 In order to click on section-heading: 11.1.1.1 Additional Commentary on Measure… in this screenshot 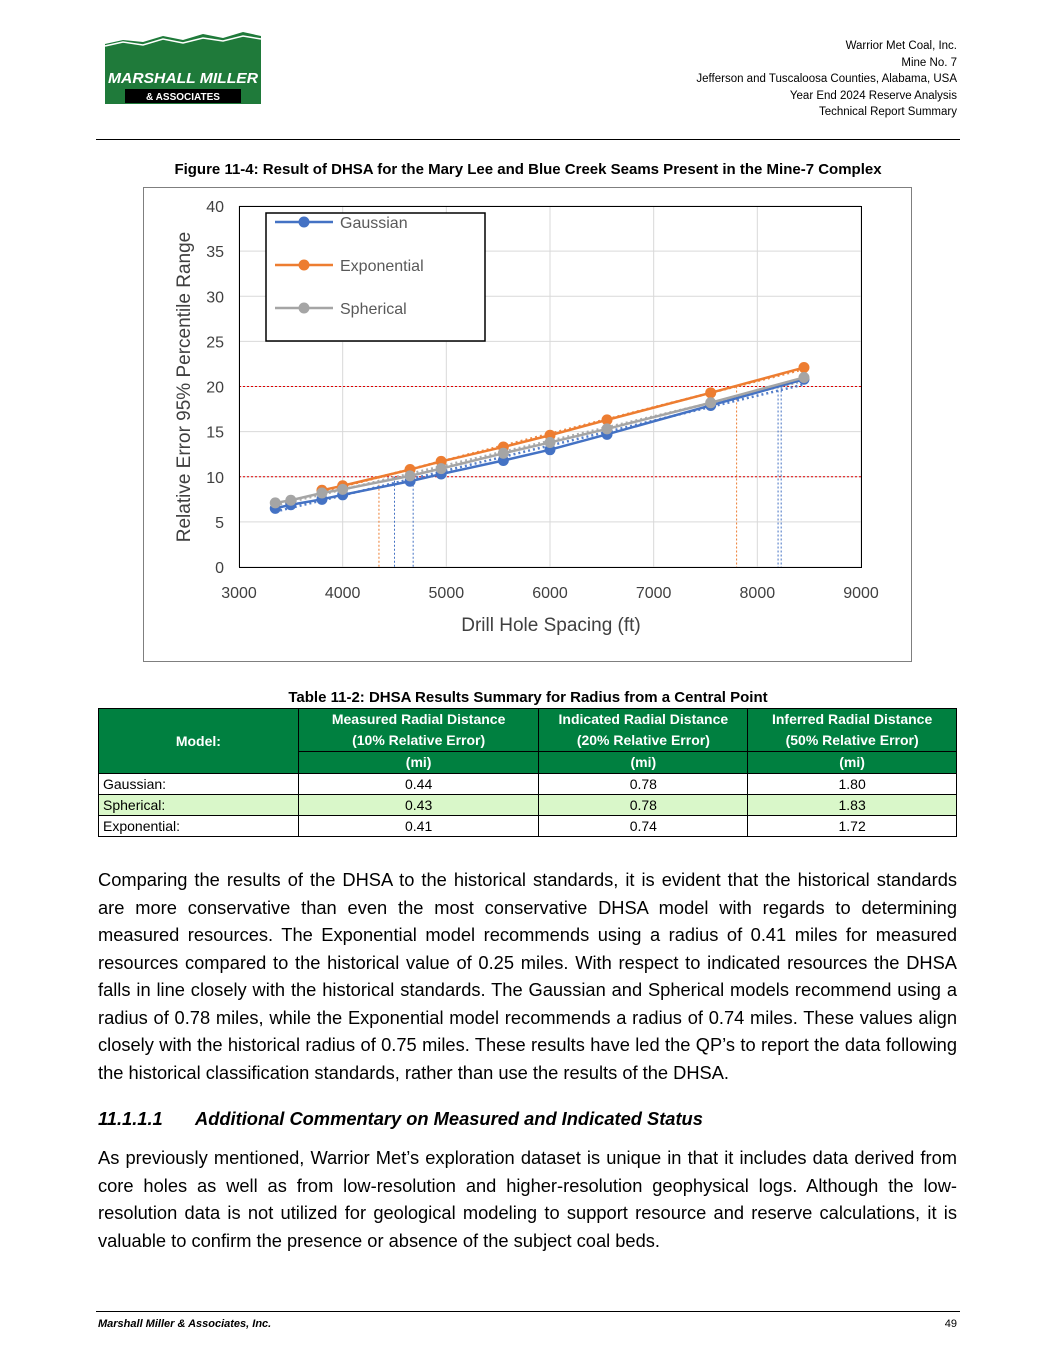, I will do `click(400, 1119)`.